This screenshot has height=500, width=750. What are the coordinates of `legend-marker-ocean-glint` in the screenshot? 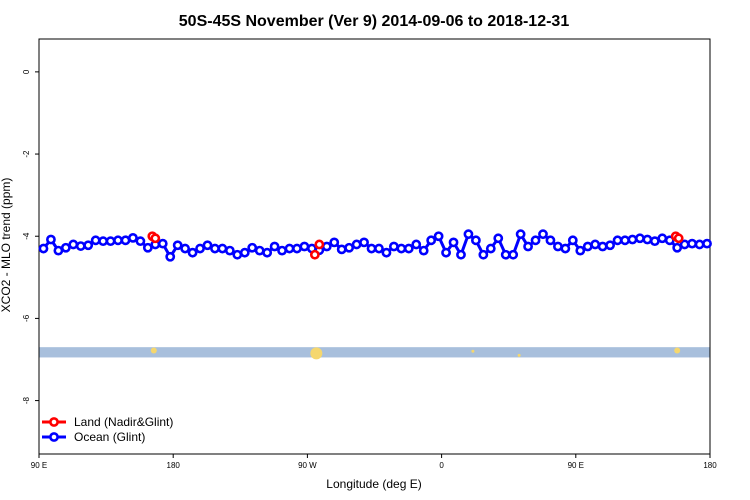 It's located at (54, 437).